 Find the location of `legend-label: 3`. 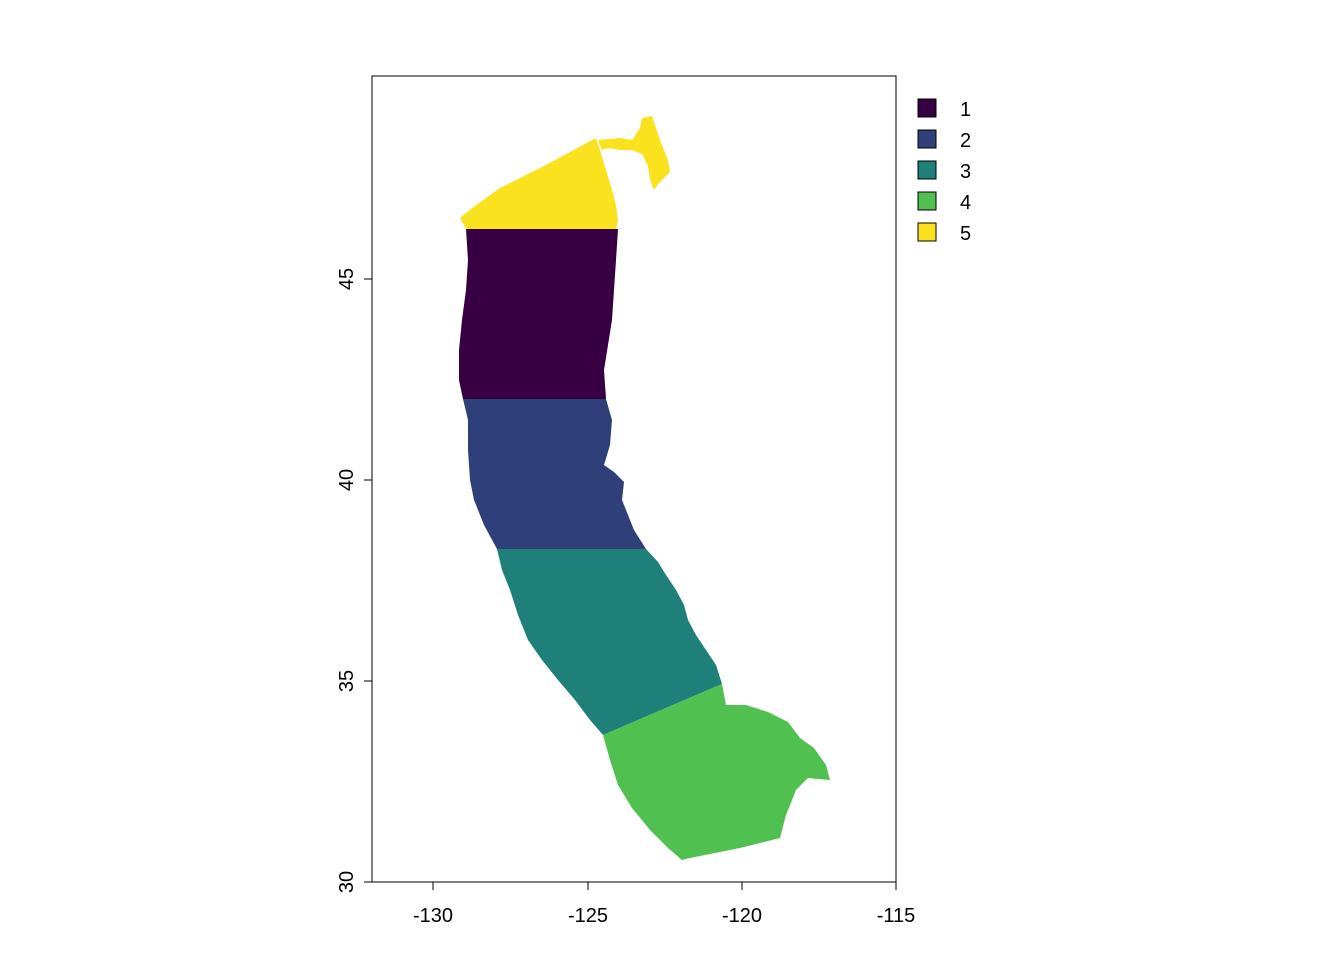

legend-label: 3 is located at coordinates (965, 172).